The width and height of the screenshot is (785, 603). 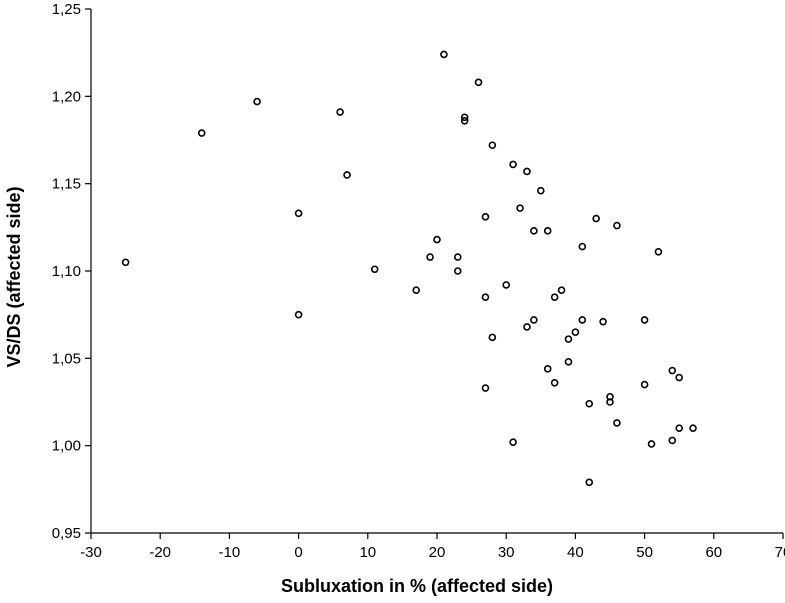 I want to click on x-tick-label: -20, so click(x=160, y=552).